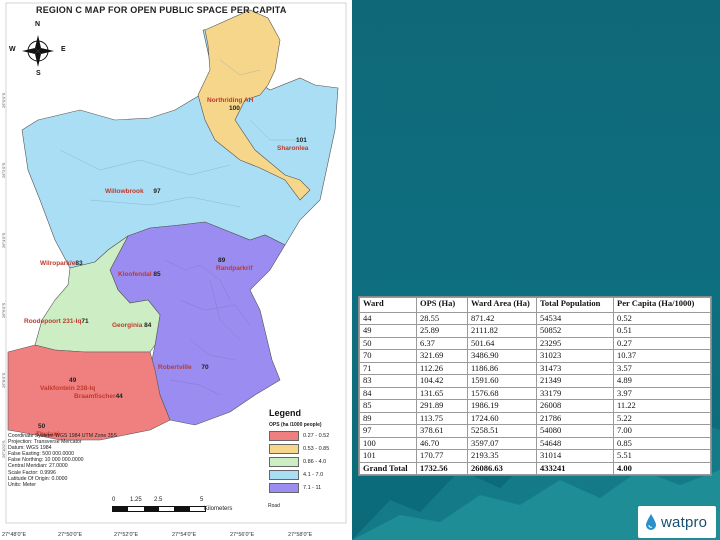 The height and width of the screenshot is (540, 720). Describe the element at coordinates (442, 456) in the screenshot. I see `table-cell: 170.77` at that location.